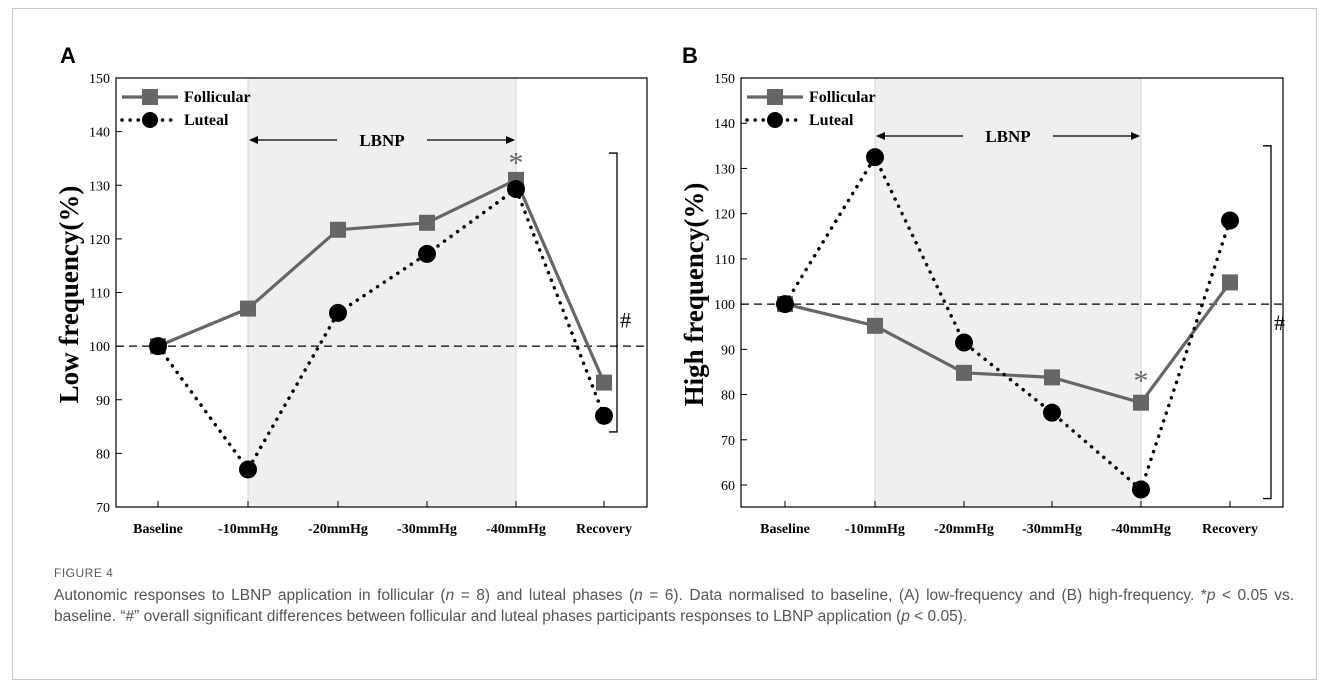 This screenshot has height=689, width=1329. What do you see at coordinates (68, 55) in the screenshot?
I see `panel-letter: A` at bounding box center [68, 55].